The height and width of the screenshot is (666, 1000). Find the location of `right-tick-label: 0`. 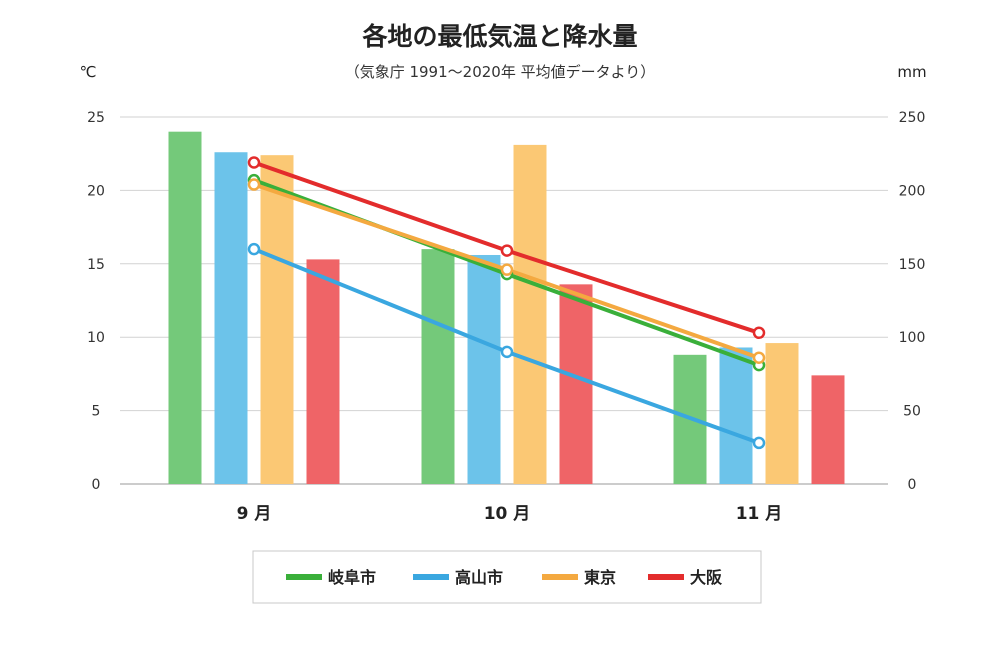

right-tick-label: 0 is located at coordinates (912, 485).